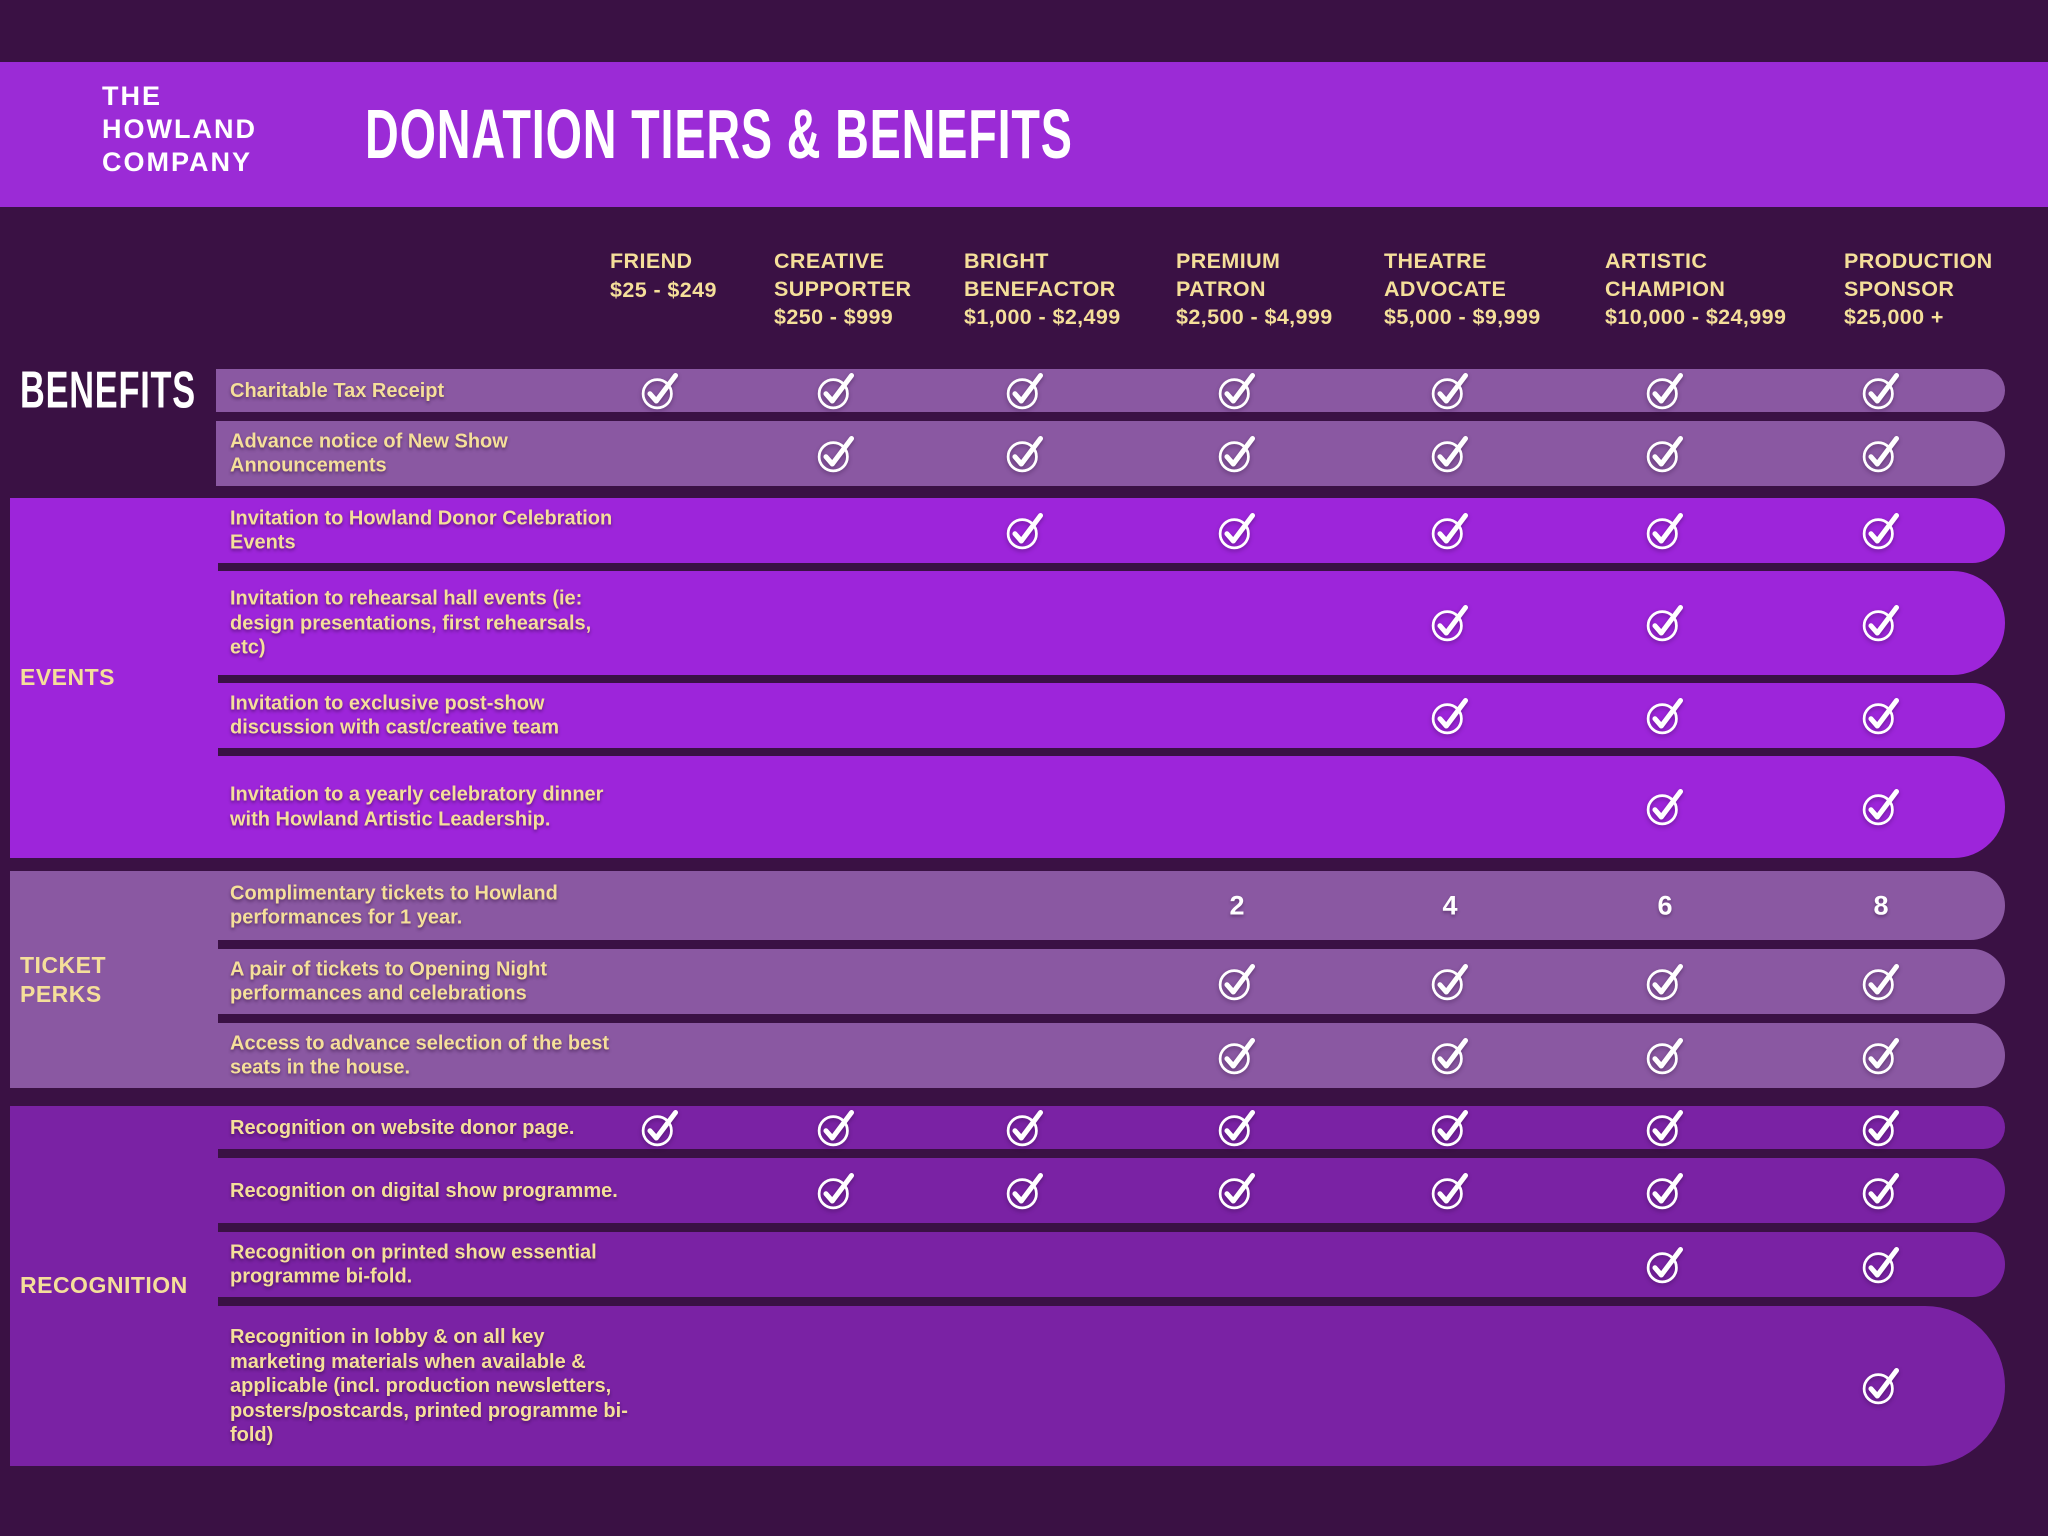 The height and width of the screenshot is (1536, 2048). Describe the element at coordinates (337, 390) in the screenshot. I see `benefit-label: Charitable Tax Receipt` at that location.